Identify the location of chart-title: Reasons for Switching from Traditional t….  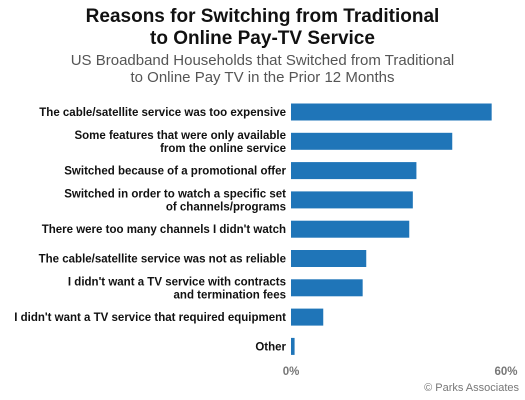
(262, 28).